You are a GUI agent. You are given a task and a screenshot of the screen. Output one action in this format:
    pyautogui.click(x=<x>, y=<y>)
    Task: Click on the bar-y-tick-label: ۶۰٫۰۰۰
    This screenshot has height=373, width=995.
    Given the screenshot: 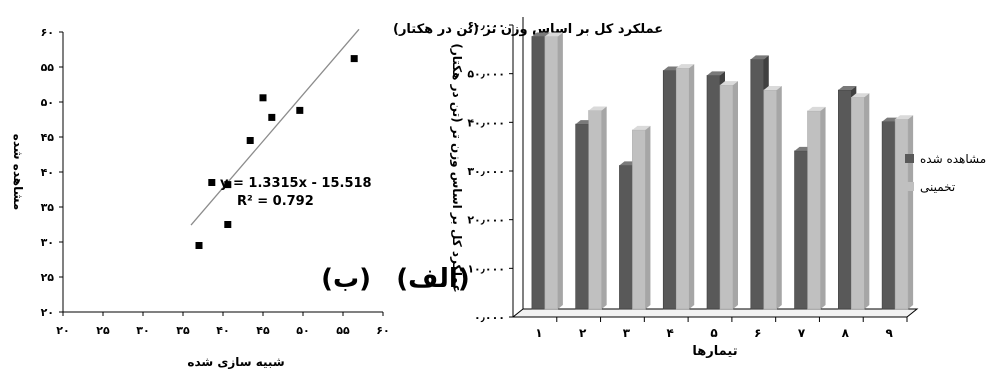 What is the action you would take?
    pyautogui.click(x=486, y=25)
    